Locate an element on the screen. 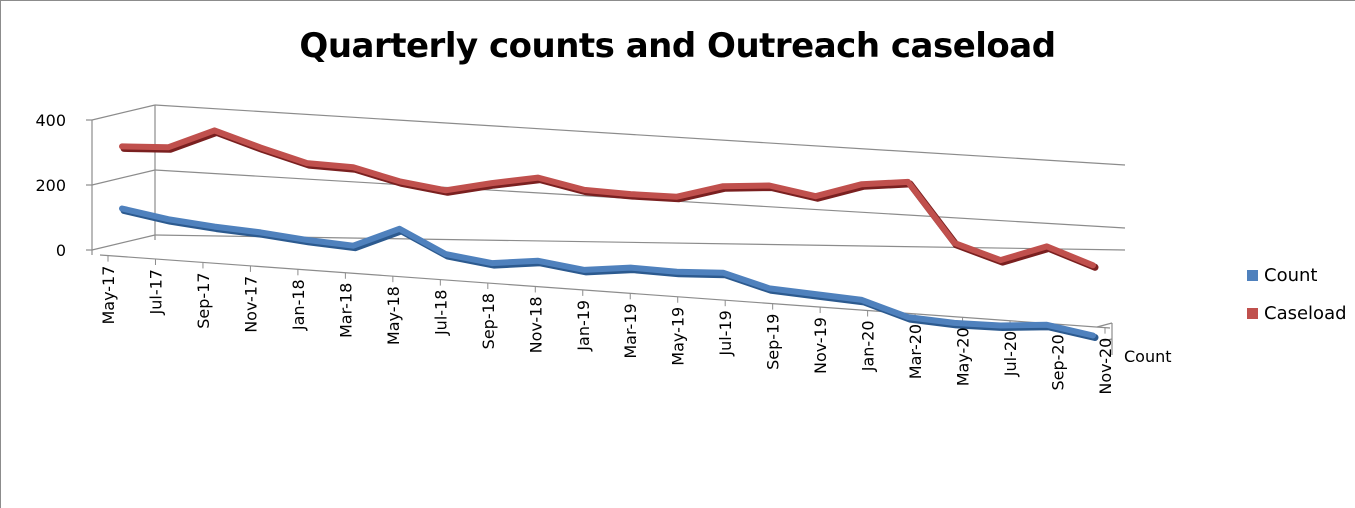 The image size is (1355, 508). x-tick-label: May-18 is located at coordinates (393, 315).